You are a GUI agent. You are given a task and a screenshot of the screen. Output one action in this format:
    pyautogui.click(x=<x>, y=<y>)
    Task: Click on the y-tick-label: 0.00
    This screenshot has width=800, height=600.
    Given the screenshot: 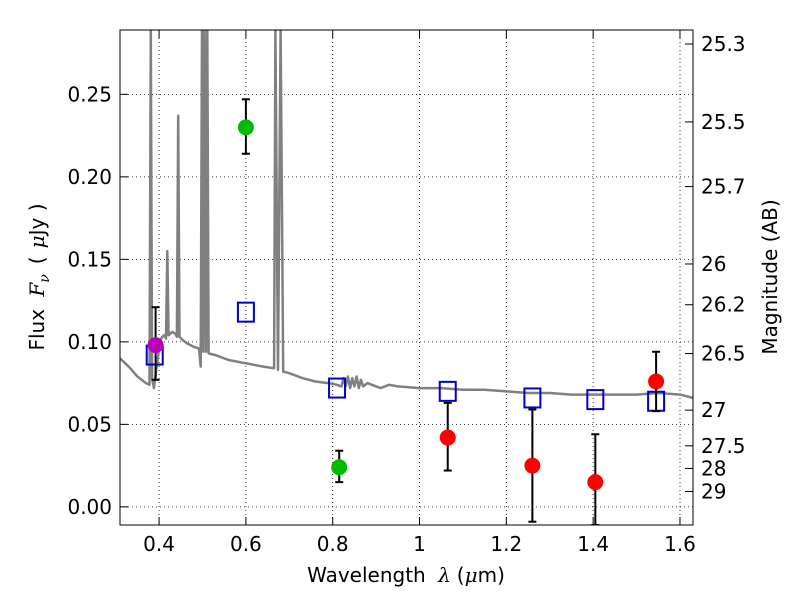 What is the action you would take?
    pyautogui.click(x=89, y=507)
    